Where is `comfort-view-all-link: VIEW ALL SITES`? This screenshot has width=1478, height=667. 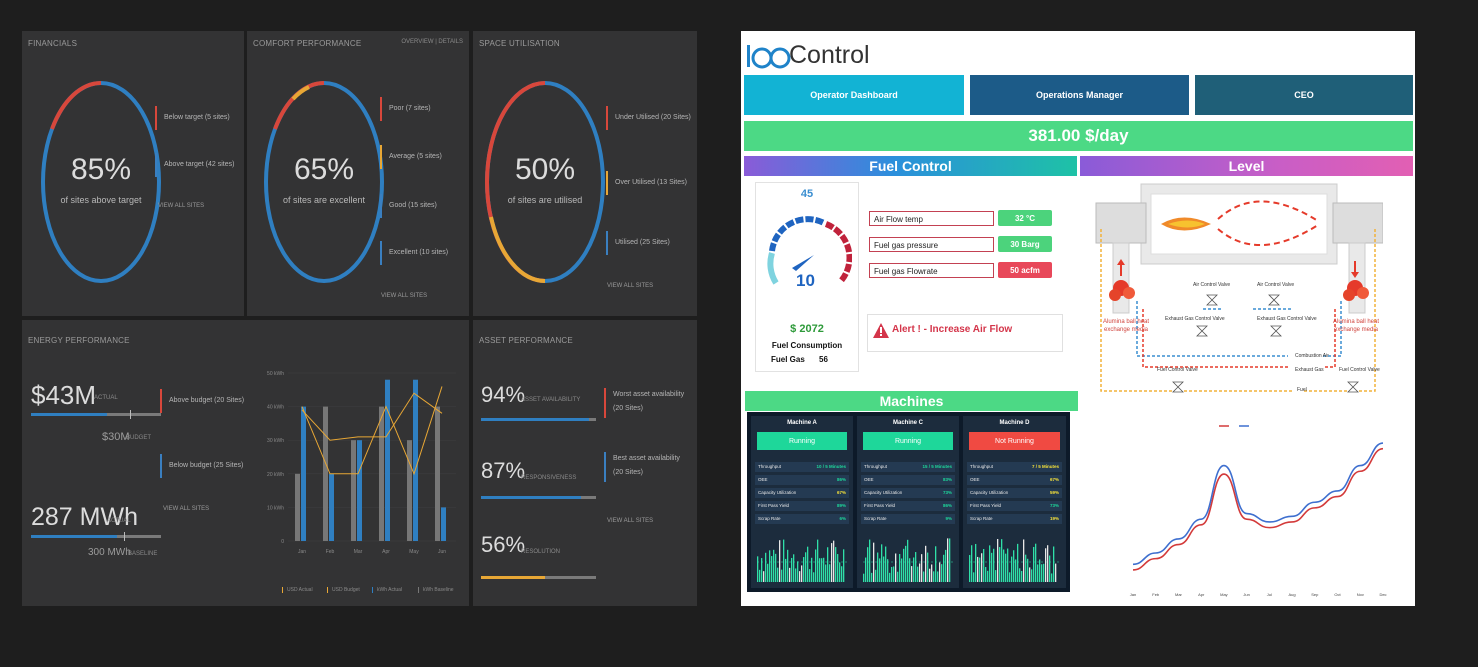
comfort-view-all-link: VIEW ALL SITES is located at coordinates (404, 296).